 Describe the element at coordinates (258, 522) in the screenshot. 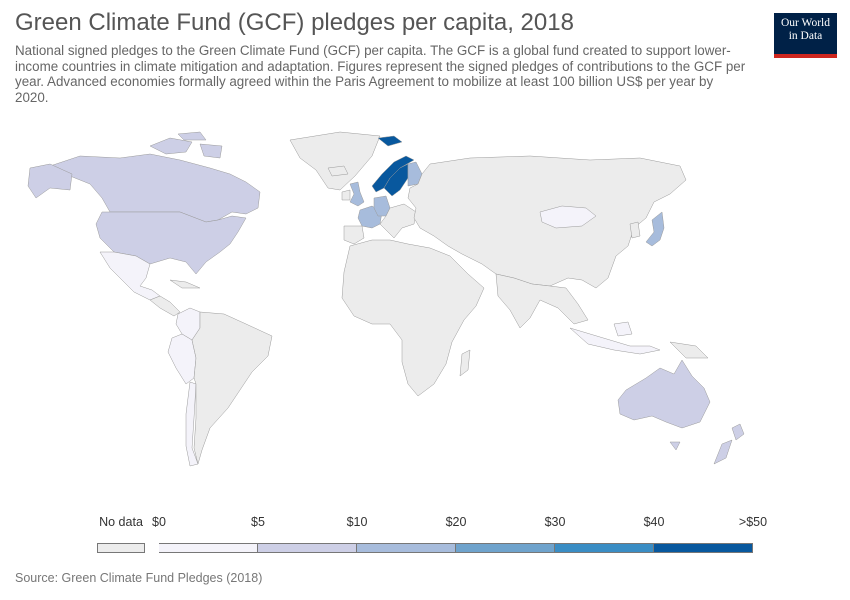

I see `legend-tick-5: $5` at that location.